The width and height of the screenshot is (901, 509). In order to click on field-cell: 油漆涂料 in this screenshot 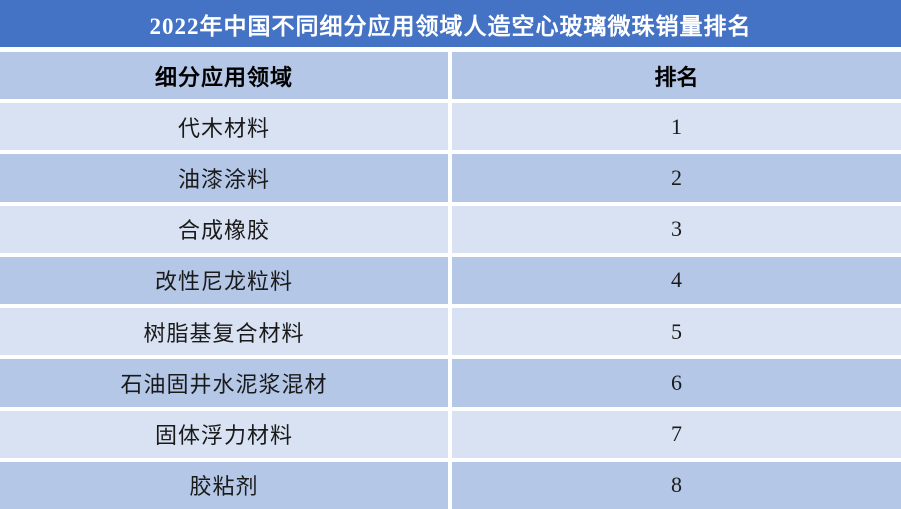, I will do `click(224, 178)`.